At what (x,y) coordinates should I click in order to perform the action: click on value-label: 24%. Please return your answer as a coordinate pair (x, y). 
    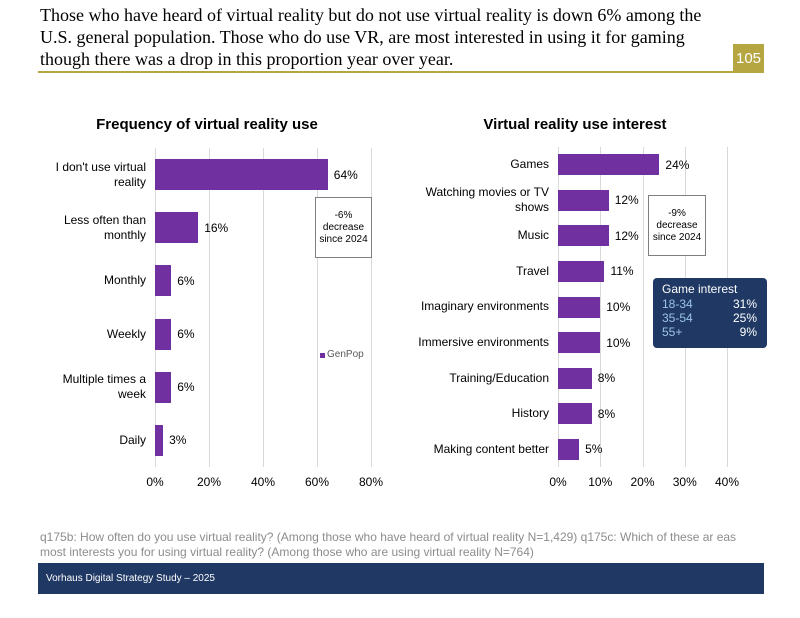
    Looking at the image, I should click on (677, 164).